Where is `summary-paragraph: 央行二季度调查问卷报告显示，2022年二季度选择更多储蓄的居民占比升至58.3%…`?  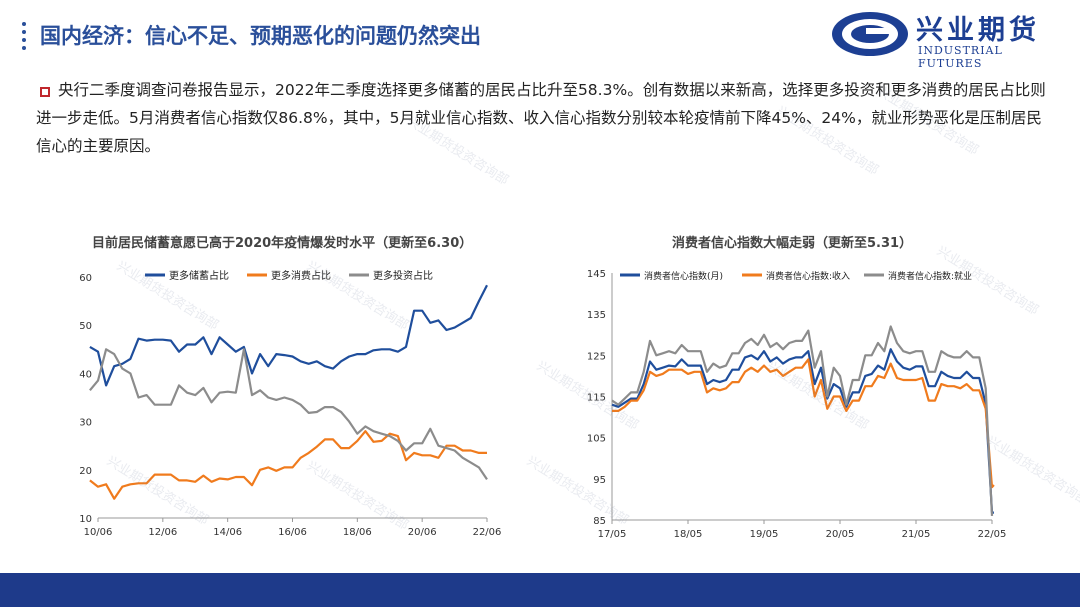
summary-paragraph: 央行二季度调查问卷报告显示，2022年二季度选择更多储蓄的居民占比升至58.3%… is located at coordinates (547, 118).